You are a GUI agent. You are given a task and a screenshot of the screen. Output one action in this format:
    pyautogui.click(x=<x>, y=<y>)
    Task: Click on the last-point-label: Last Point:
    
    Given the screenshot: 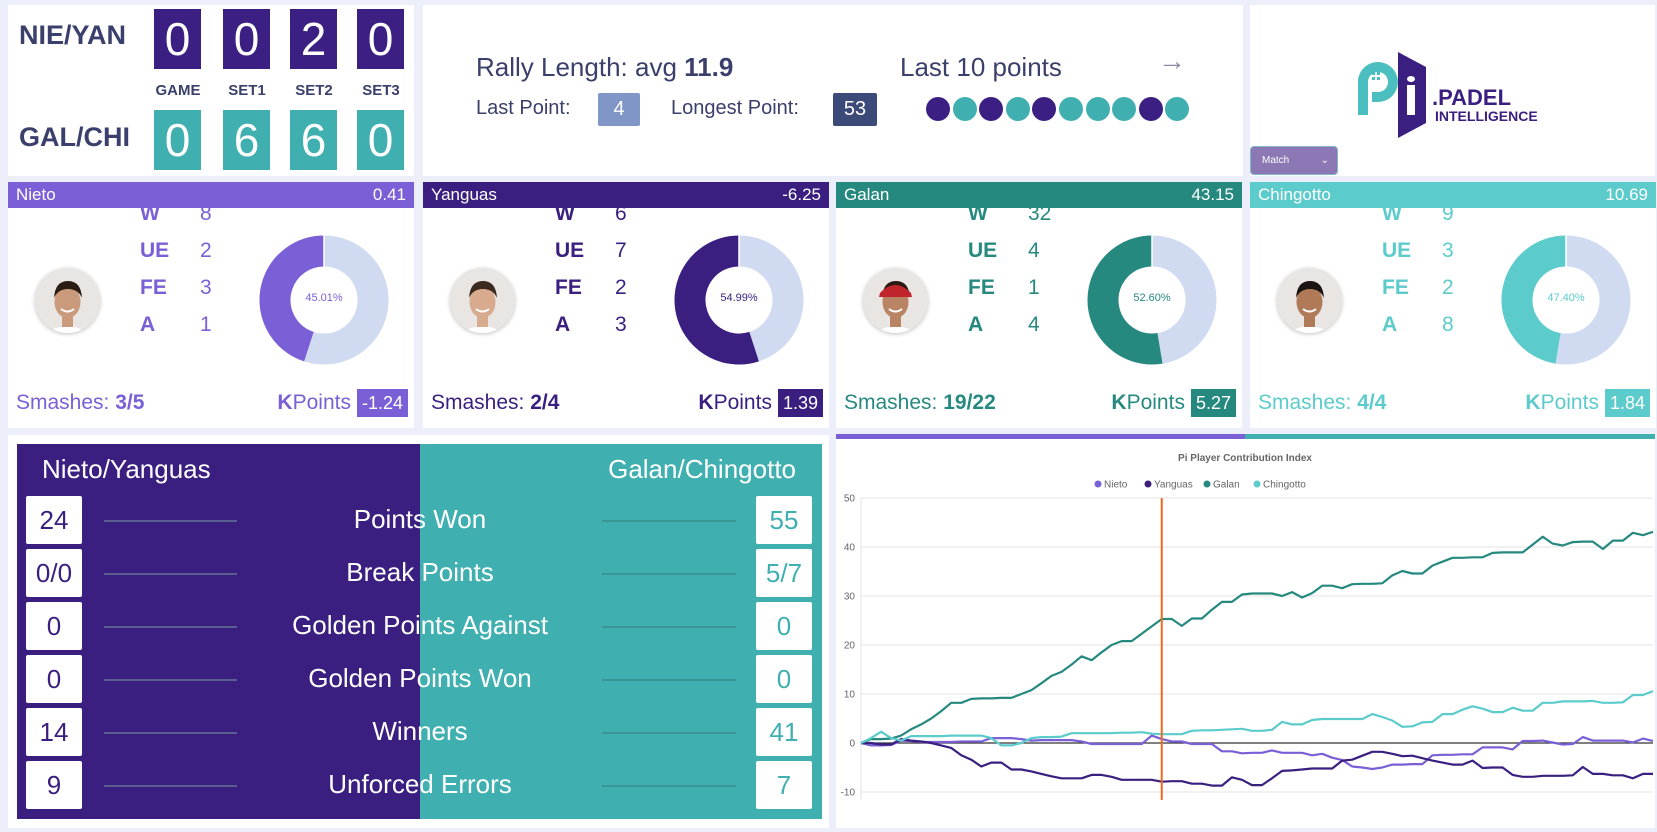 What is the action you would take?
    pyautogui.click(x=523, y=108)
    